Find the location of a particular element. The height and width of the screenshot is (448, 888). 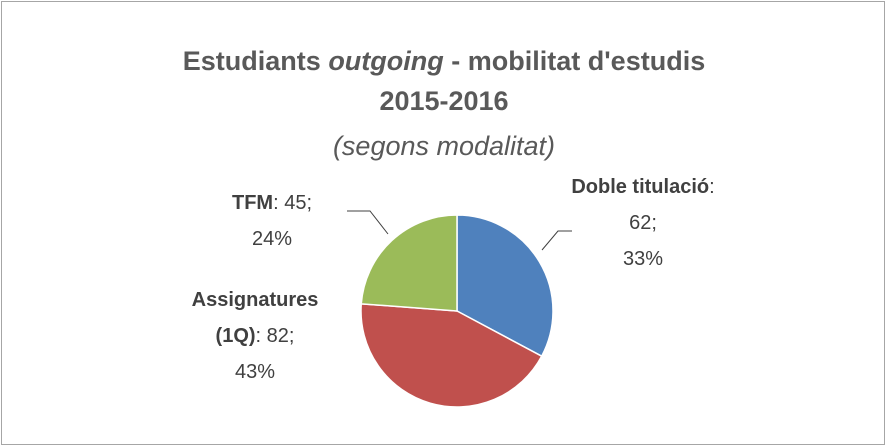

title-part: Estudiants is located at coordinates (252, 61).